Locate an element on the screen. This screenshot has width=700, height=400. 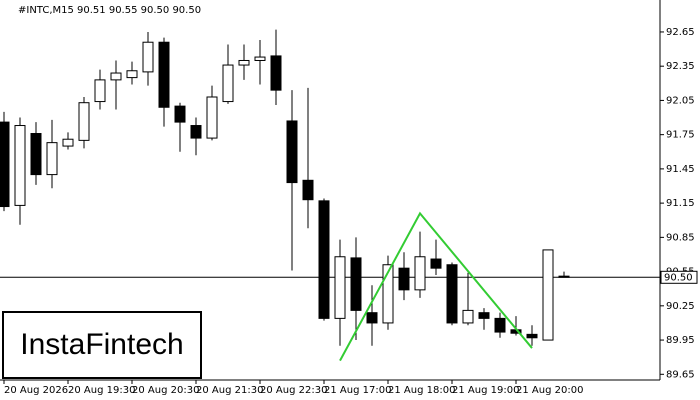
y-tick-label: 91.75 is located at coordinates (680, 135).